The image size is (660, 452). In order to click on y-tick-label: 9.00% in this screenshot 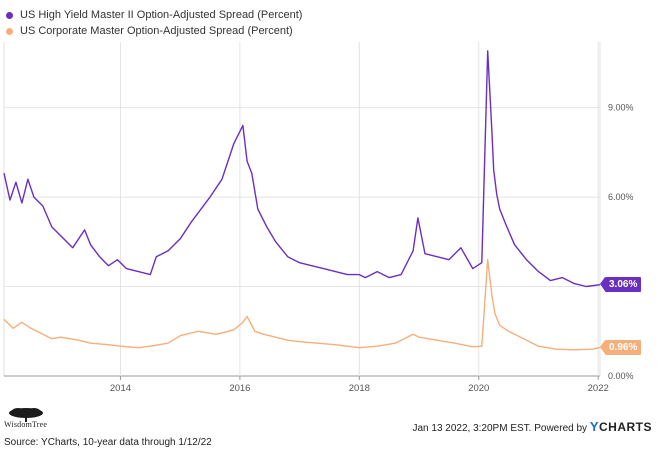, I will do `click(621, 108)`.